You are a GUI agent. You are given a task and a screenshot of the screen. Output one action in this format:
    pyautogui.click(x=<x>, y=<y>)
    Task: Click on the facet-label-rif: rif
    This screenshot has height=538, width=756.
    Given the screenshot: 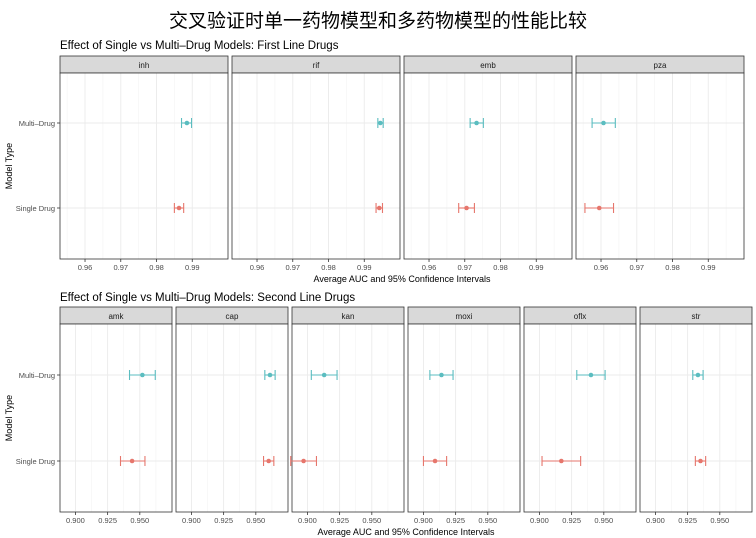 What is the action you would take?
    pyautogui.click(x=316, y=65)
    